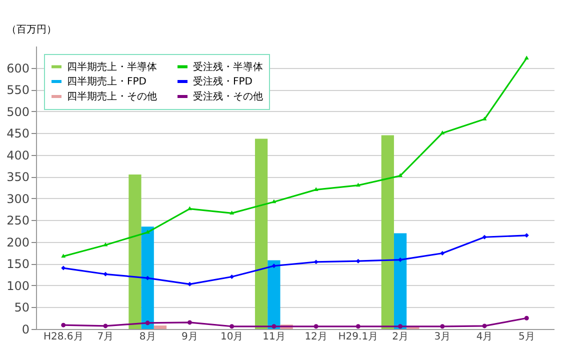 This screenshot has width=564, height=345. I want to click on y-tick-label: 50, so click(22, 307).